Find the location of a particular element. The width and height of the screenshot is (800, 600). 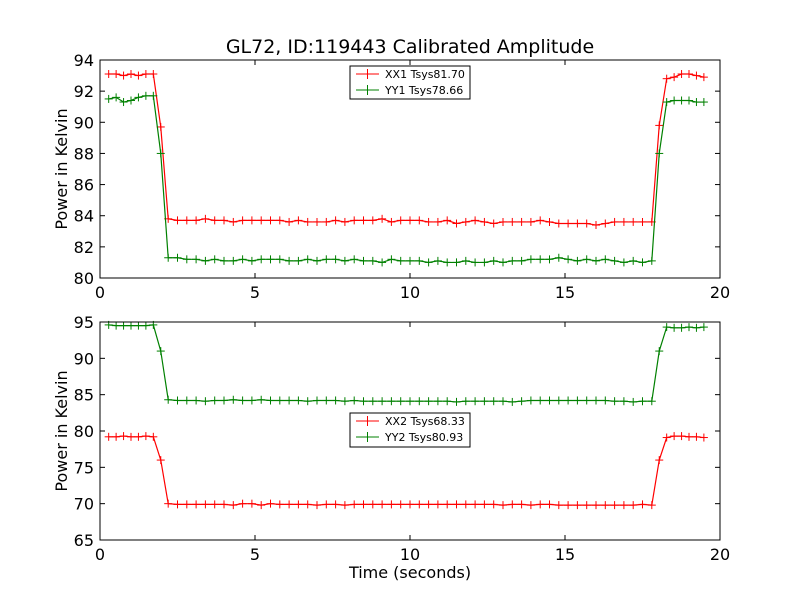

y-tick-label: 85 is located at coordinates (84, 395).